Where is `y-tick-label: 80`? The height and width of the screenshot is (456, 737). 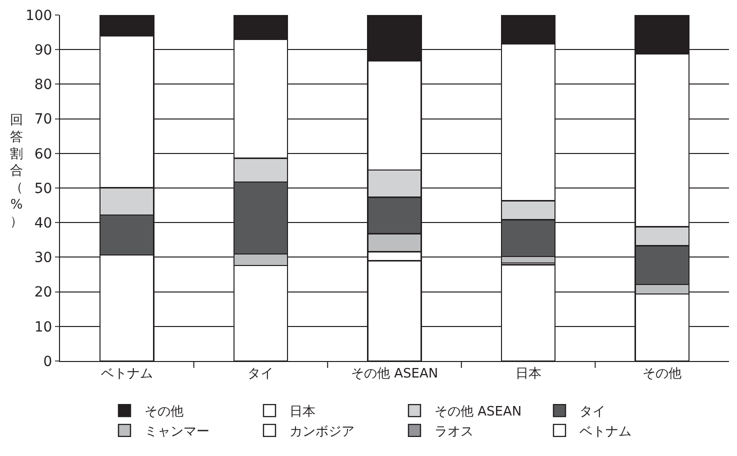 y-tick-label: 80 is located at coordinates (43, 85).